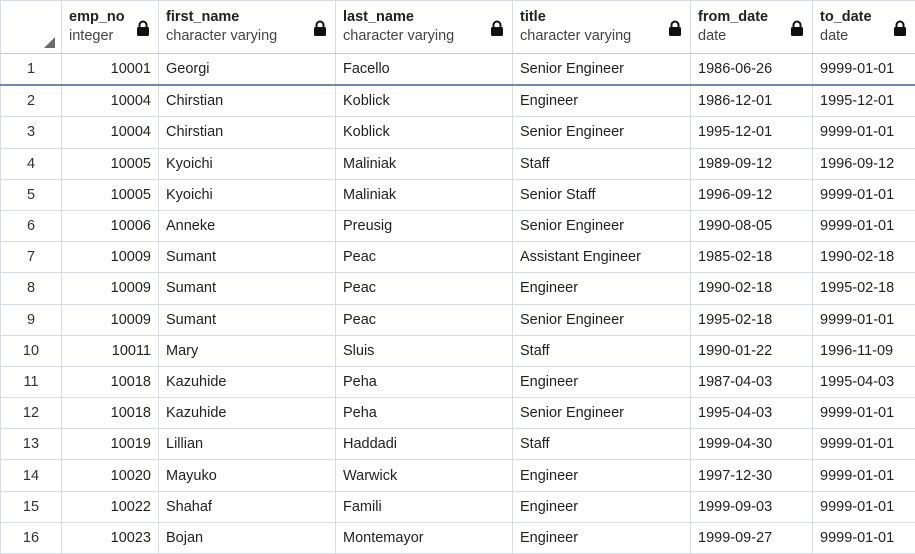 This screenshot has height=554, width=915. Describe the element at coordinates (752, 444) in the screenshot. I see `cell-from-date: 1999-04-30` at that location.